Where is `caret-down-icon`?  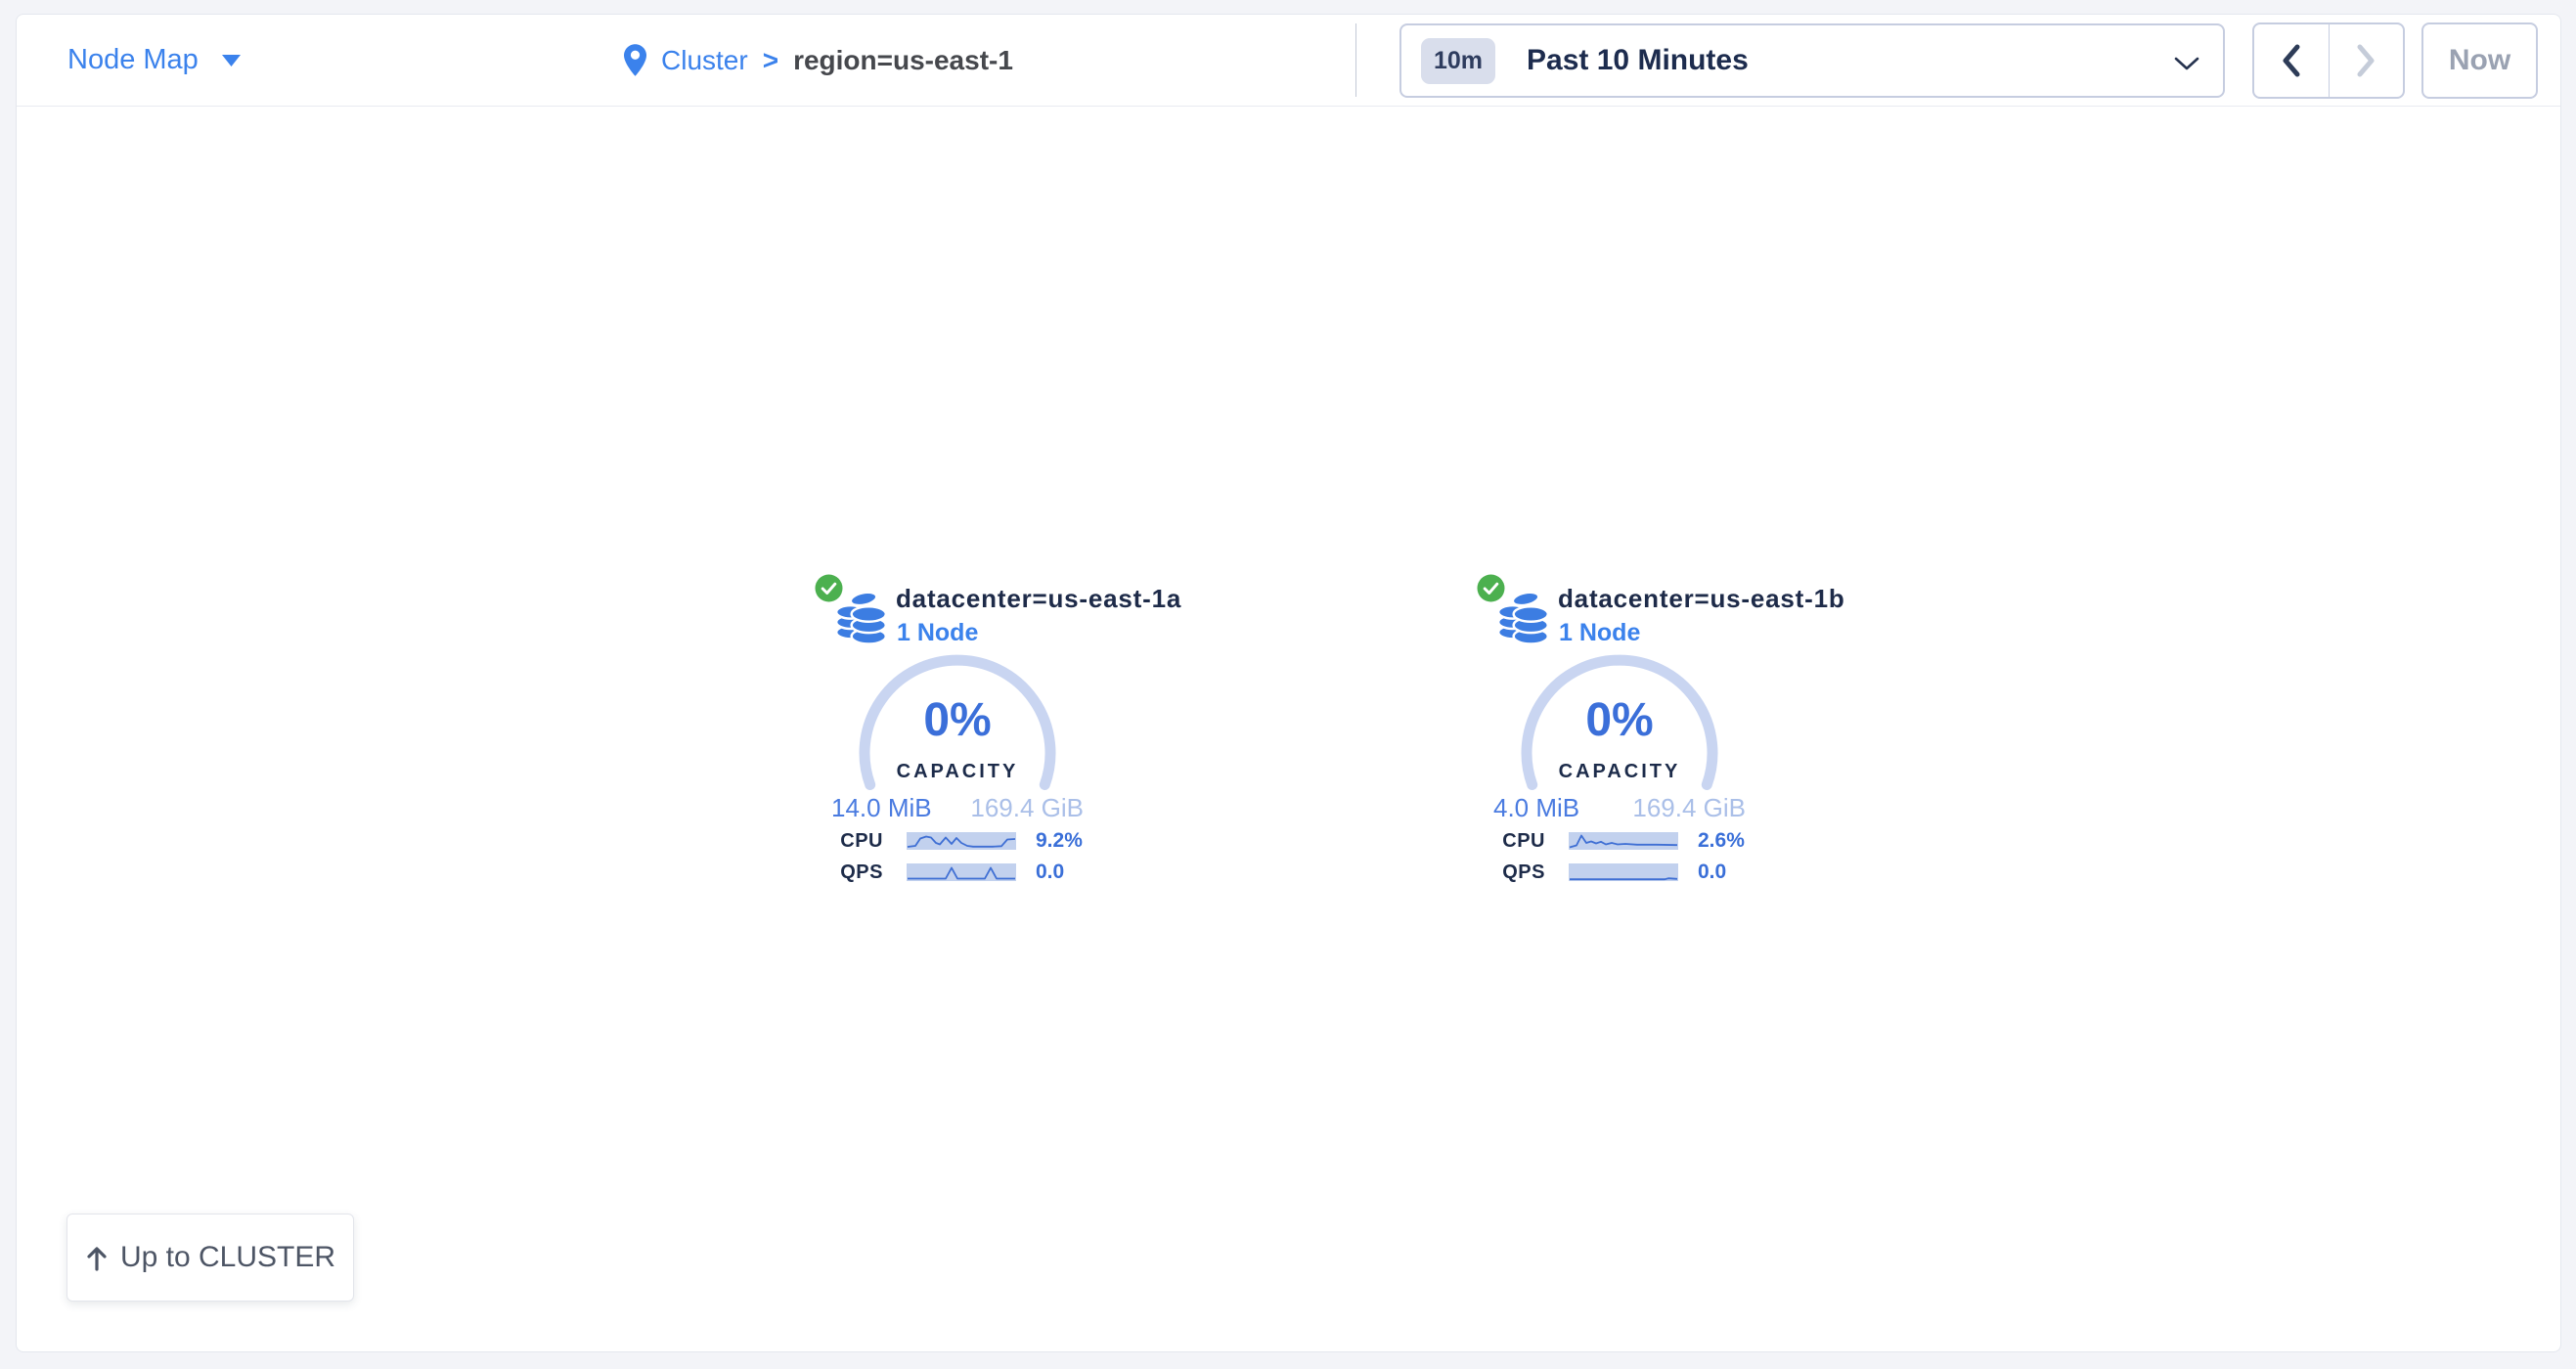
caret-down-icon is located at coordinates (231, 60).